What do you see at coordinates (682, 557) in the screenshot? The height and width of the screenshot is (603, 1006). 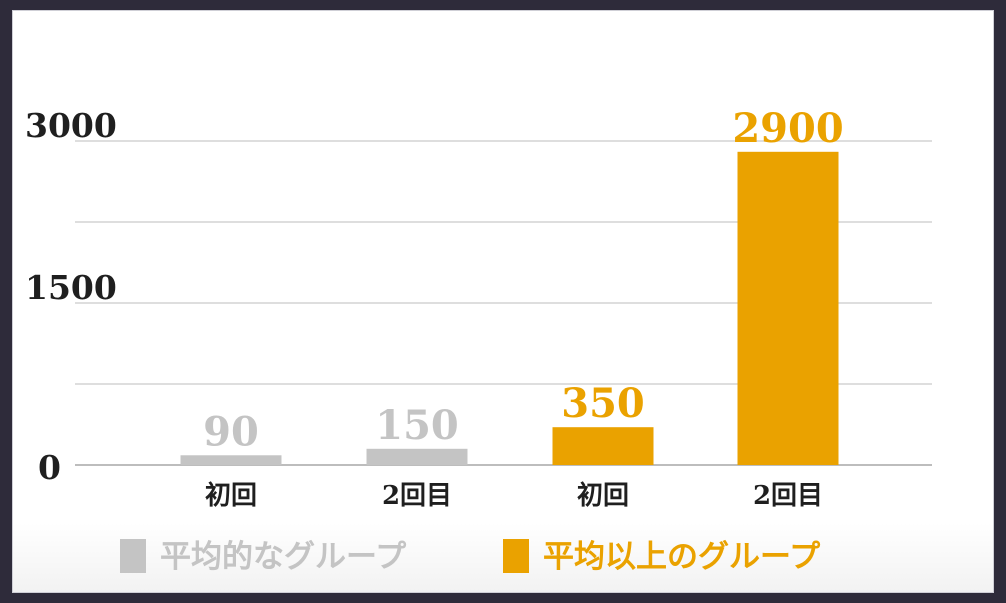 I see `legend-label: 平均以上のグループ` at bounding box center [682, 557].